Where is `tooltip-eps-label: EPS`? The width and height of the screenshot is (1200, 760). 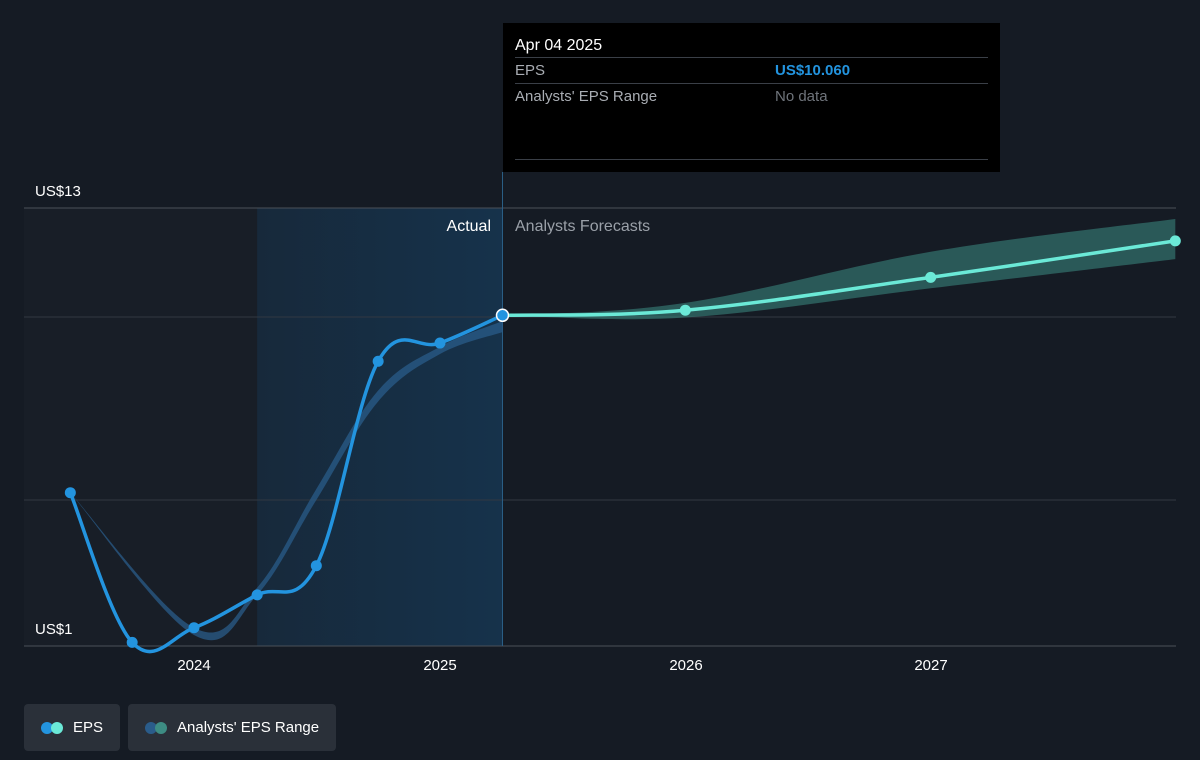
tooltip-eps-label: EPS is located at coordinates (530, 70).